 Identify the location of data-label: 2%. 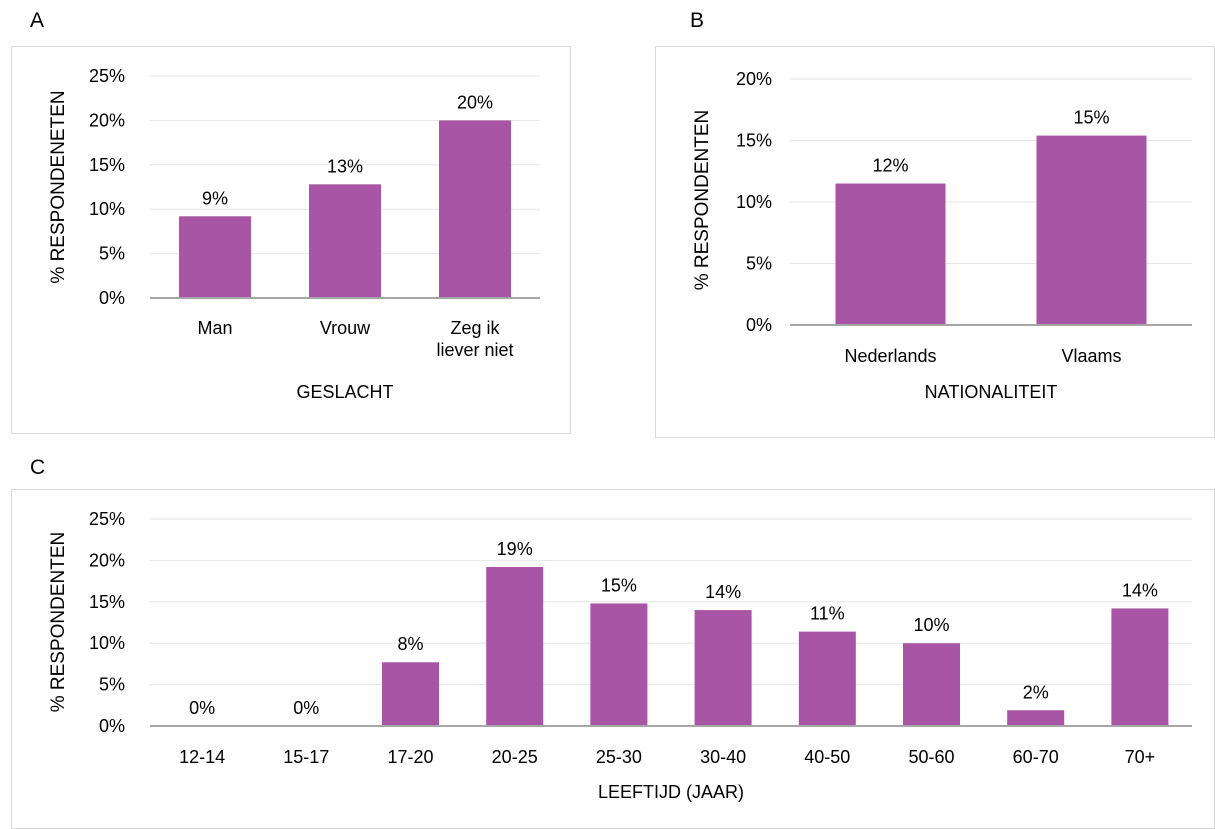
(1036, 692).